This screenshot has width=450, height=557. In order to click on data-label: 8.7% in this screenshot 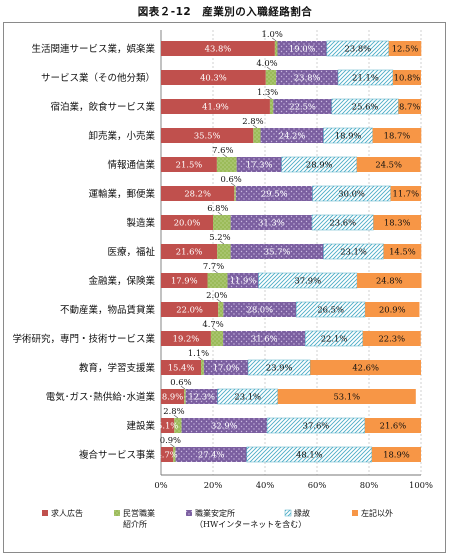, I will do `click(409, 107)`.